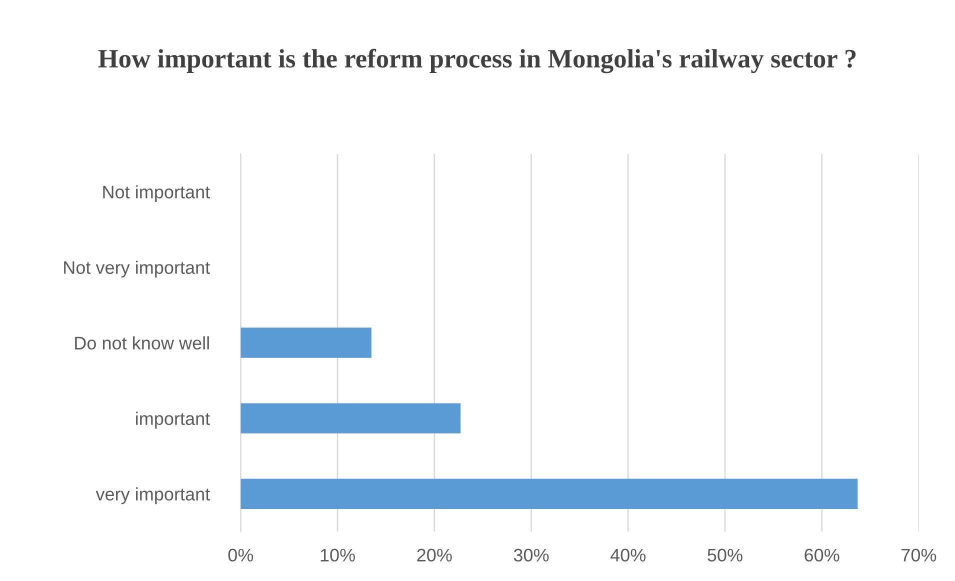 Image resolution: width=955 pixels, height=581 pixels. I want to click on x-tick-label: 60%, so click(822, 555).